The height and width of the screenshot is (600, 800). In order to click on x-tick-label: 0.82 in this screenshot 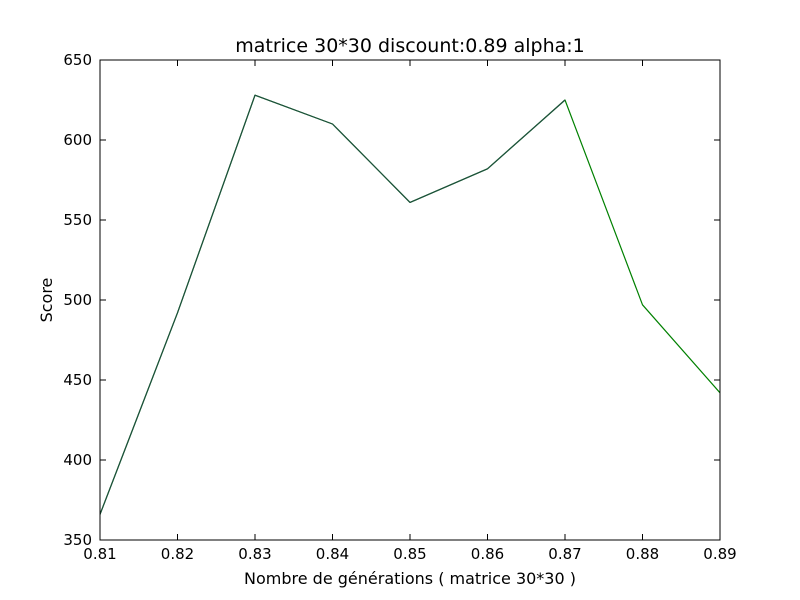, I will do `click(177, 554)`.